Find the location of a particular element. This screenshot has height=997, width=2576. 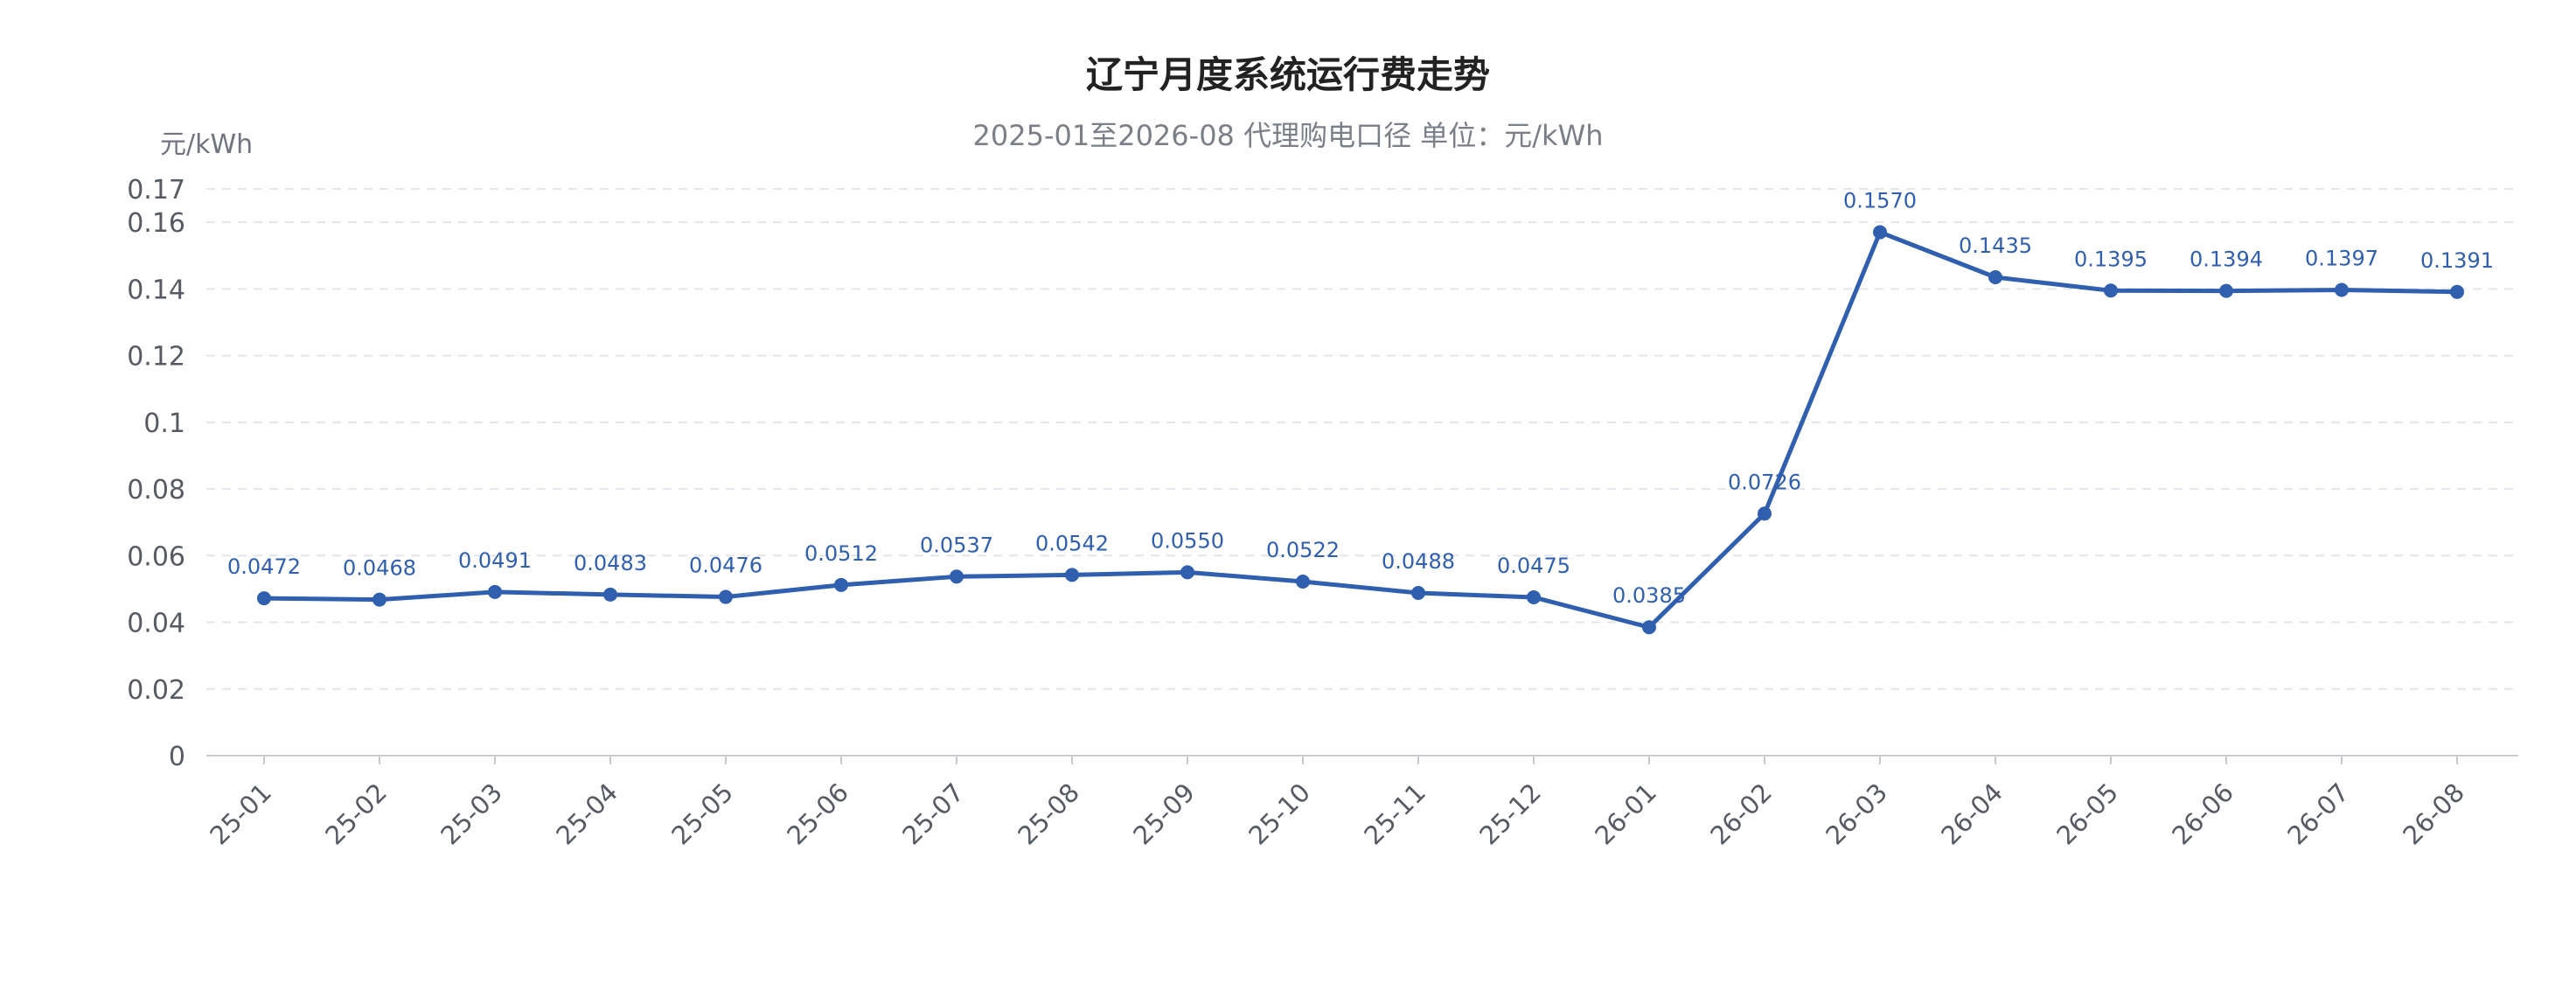

y-tick-label: 0.1 is located at coordinates (164, 424).